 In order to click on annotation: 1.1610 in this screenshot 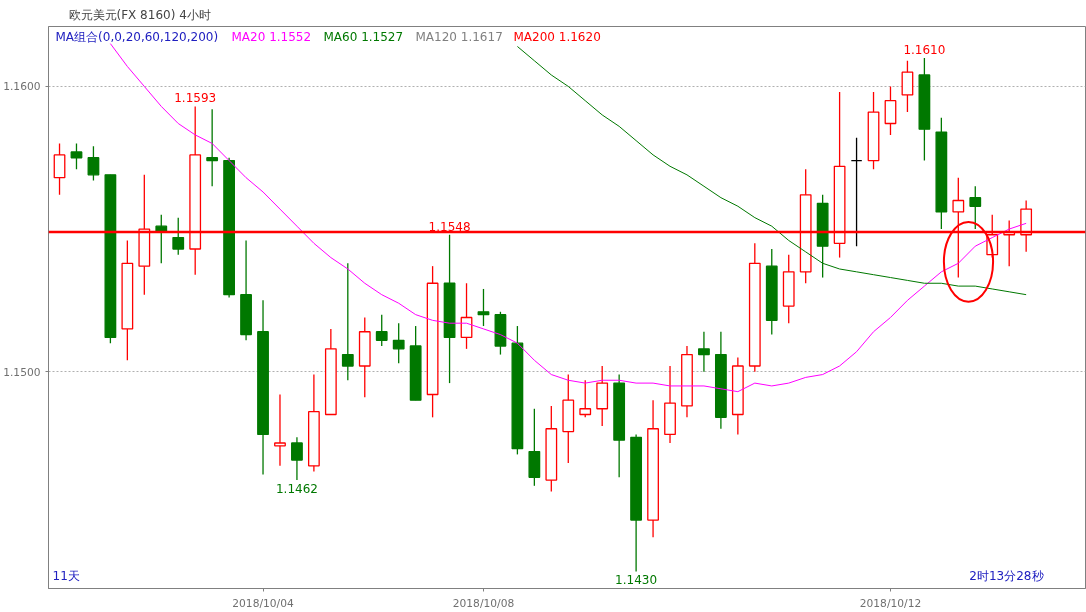, I will do `click(924, 49)`.